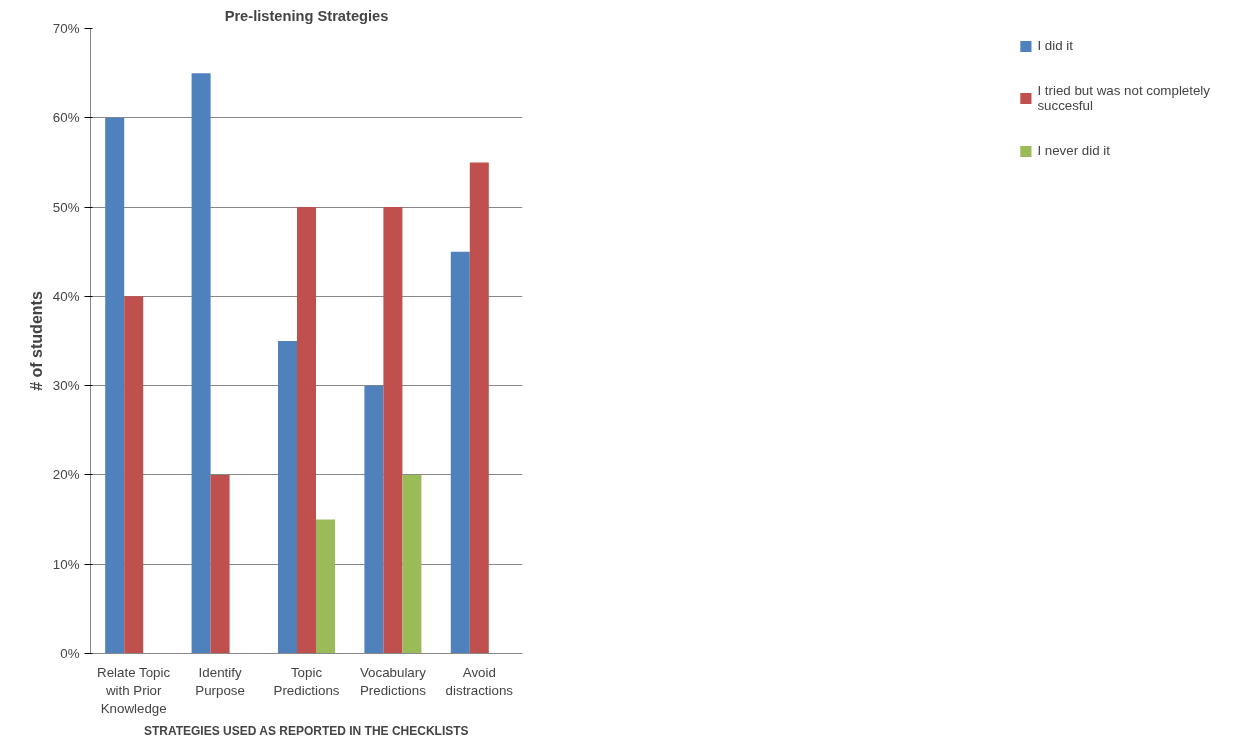 This screenshot has width=1235, height=755. What do you see at coordinates (1055, 45) in the screenshot?
I see `legend-label: I did it` at bounding box center [1055, 45].